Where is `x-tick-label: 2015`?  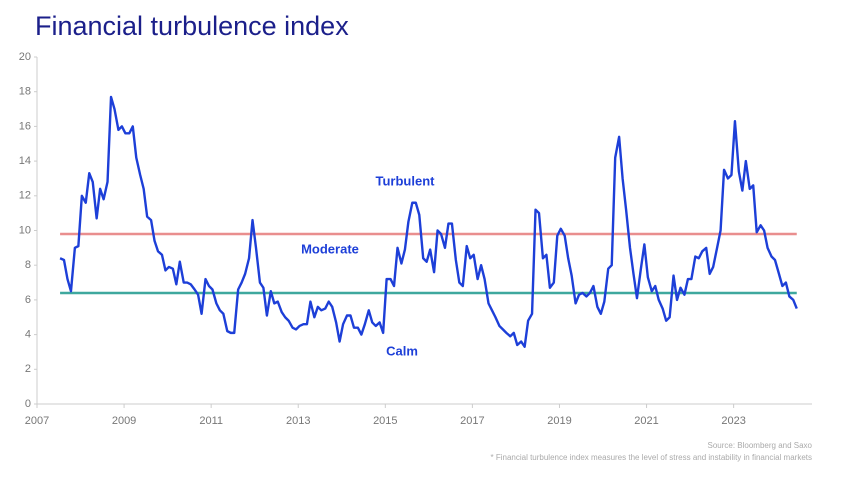
x-tick-label: 2015 is located at coordinates (385, 421).